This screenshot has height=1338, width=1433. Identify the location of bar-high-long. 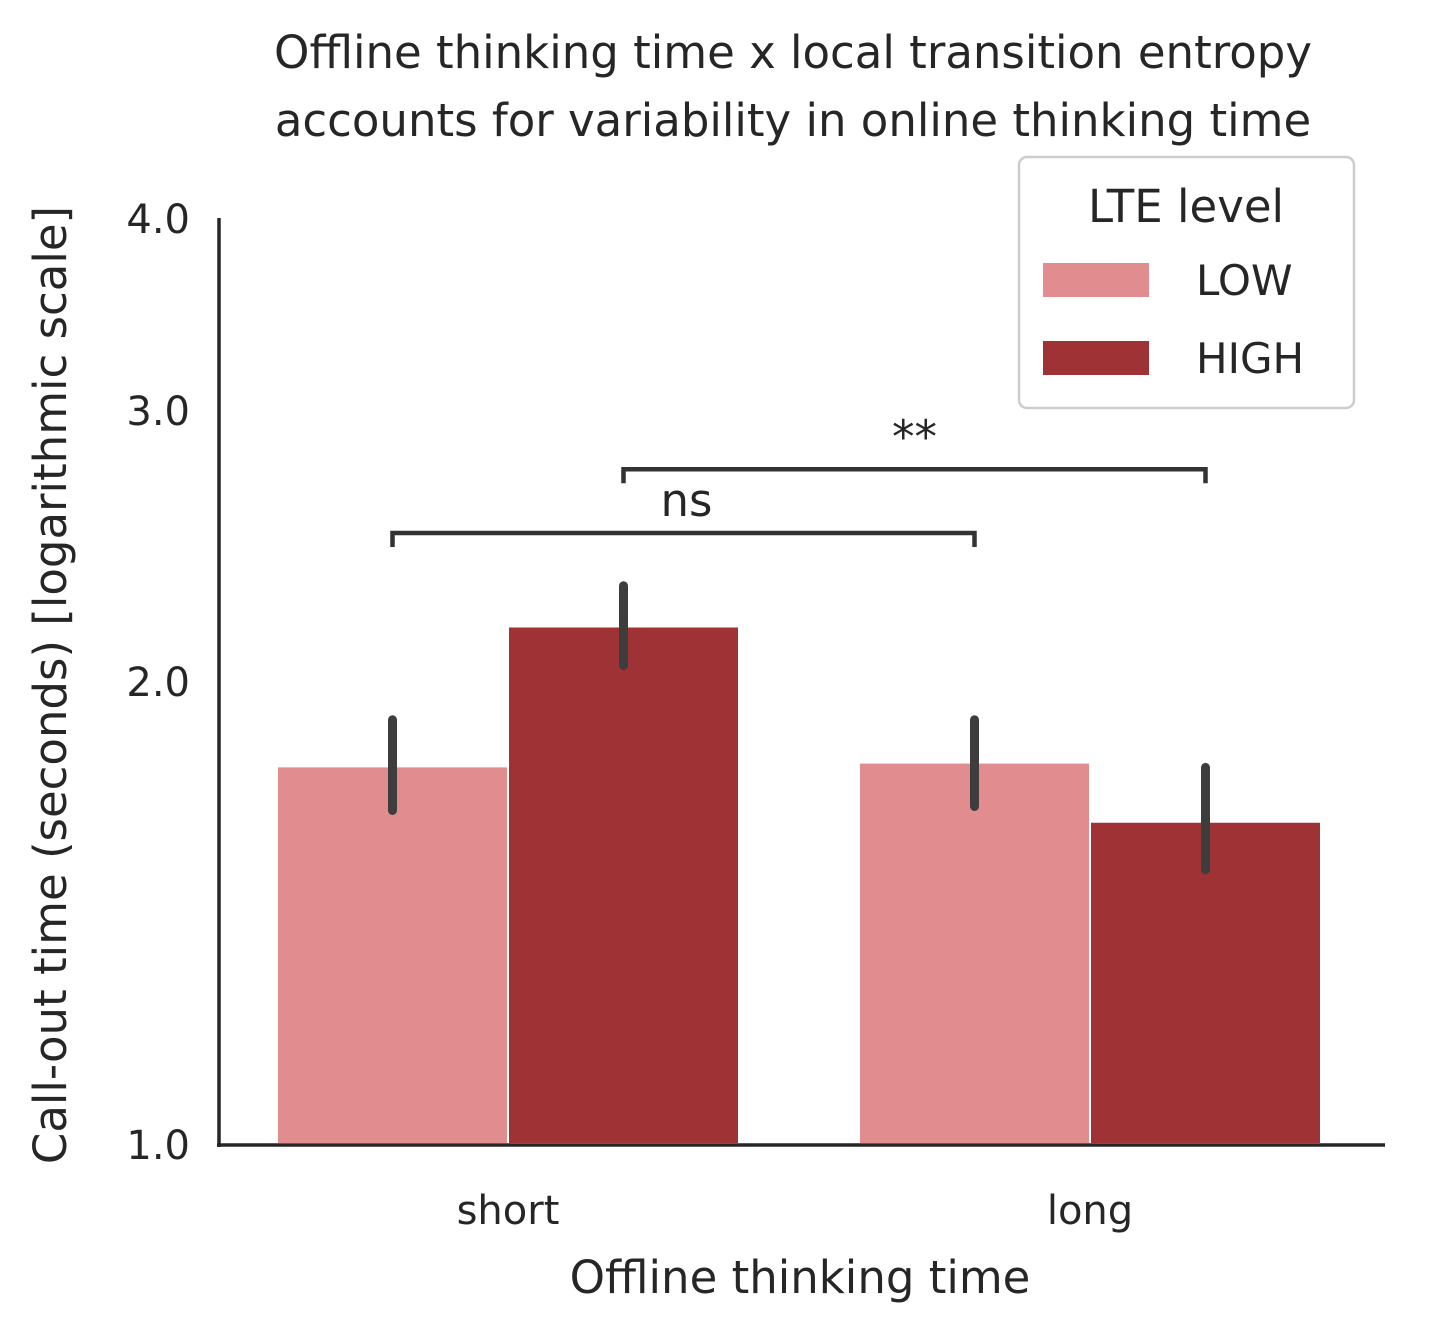
(1205, 982).